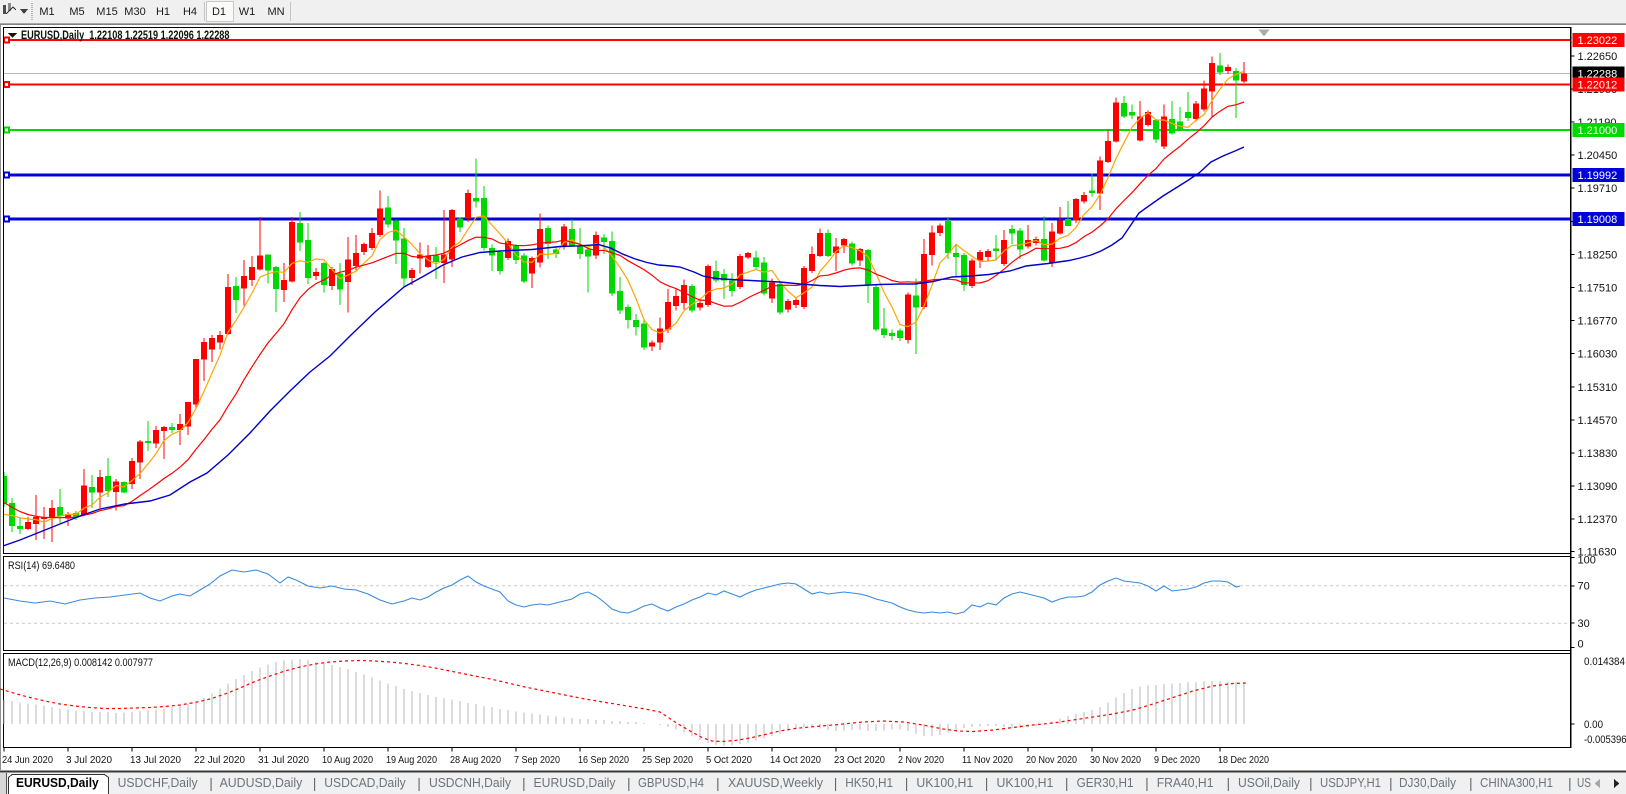 The image size is (1626, 794). Describe the element at coordinates (1598, 176) in the screenshot. I see `svg-text: 1.19992` at that location.